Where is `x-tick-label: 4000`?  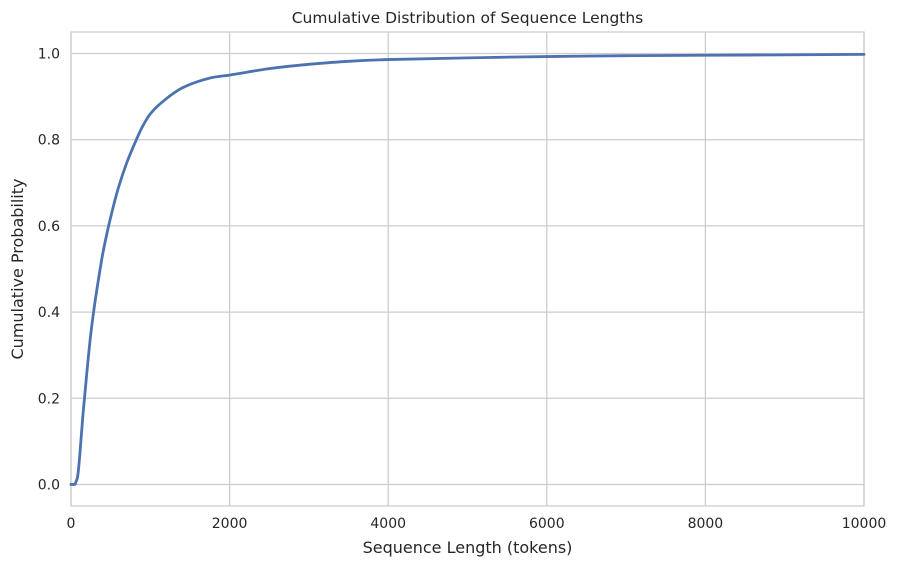
x-tick-label: 4000 is located at coordinates (388, 524).